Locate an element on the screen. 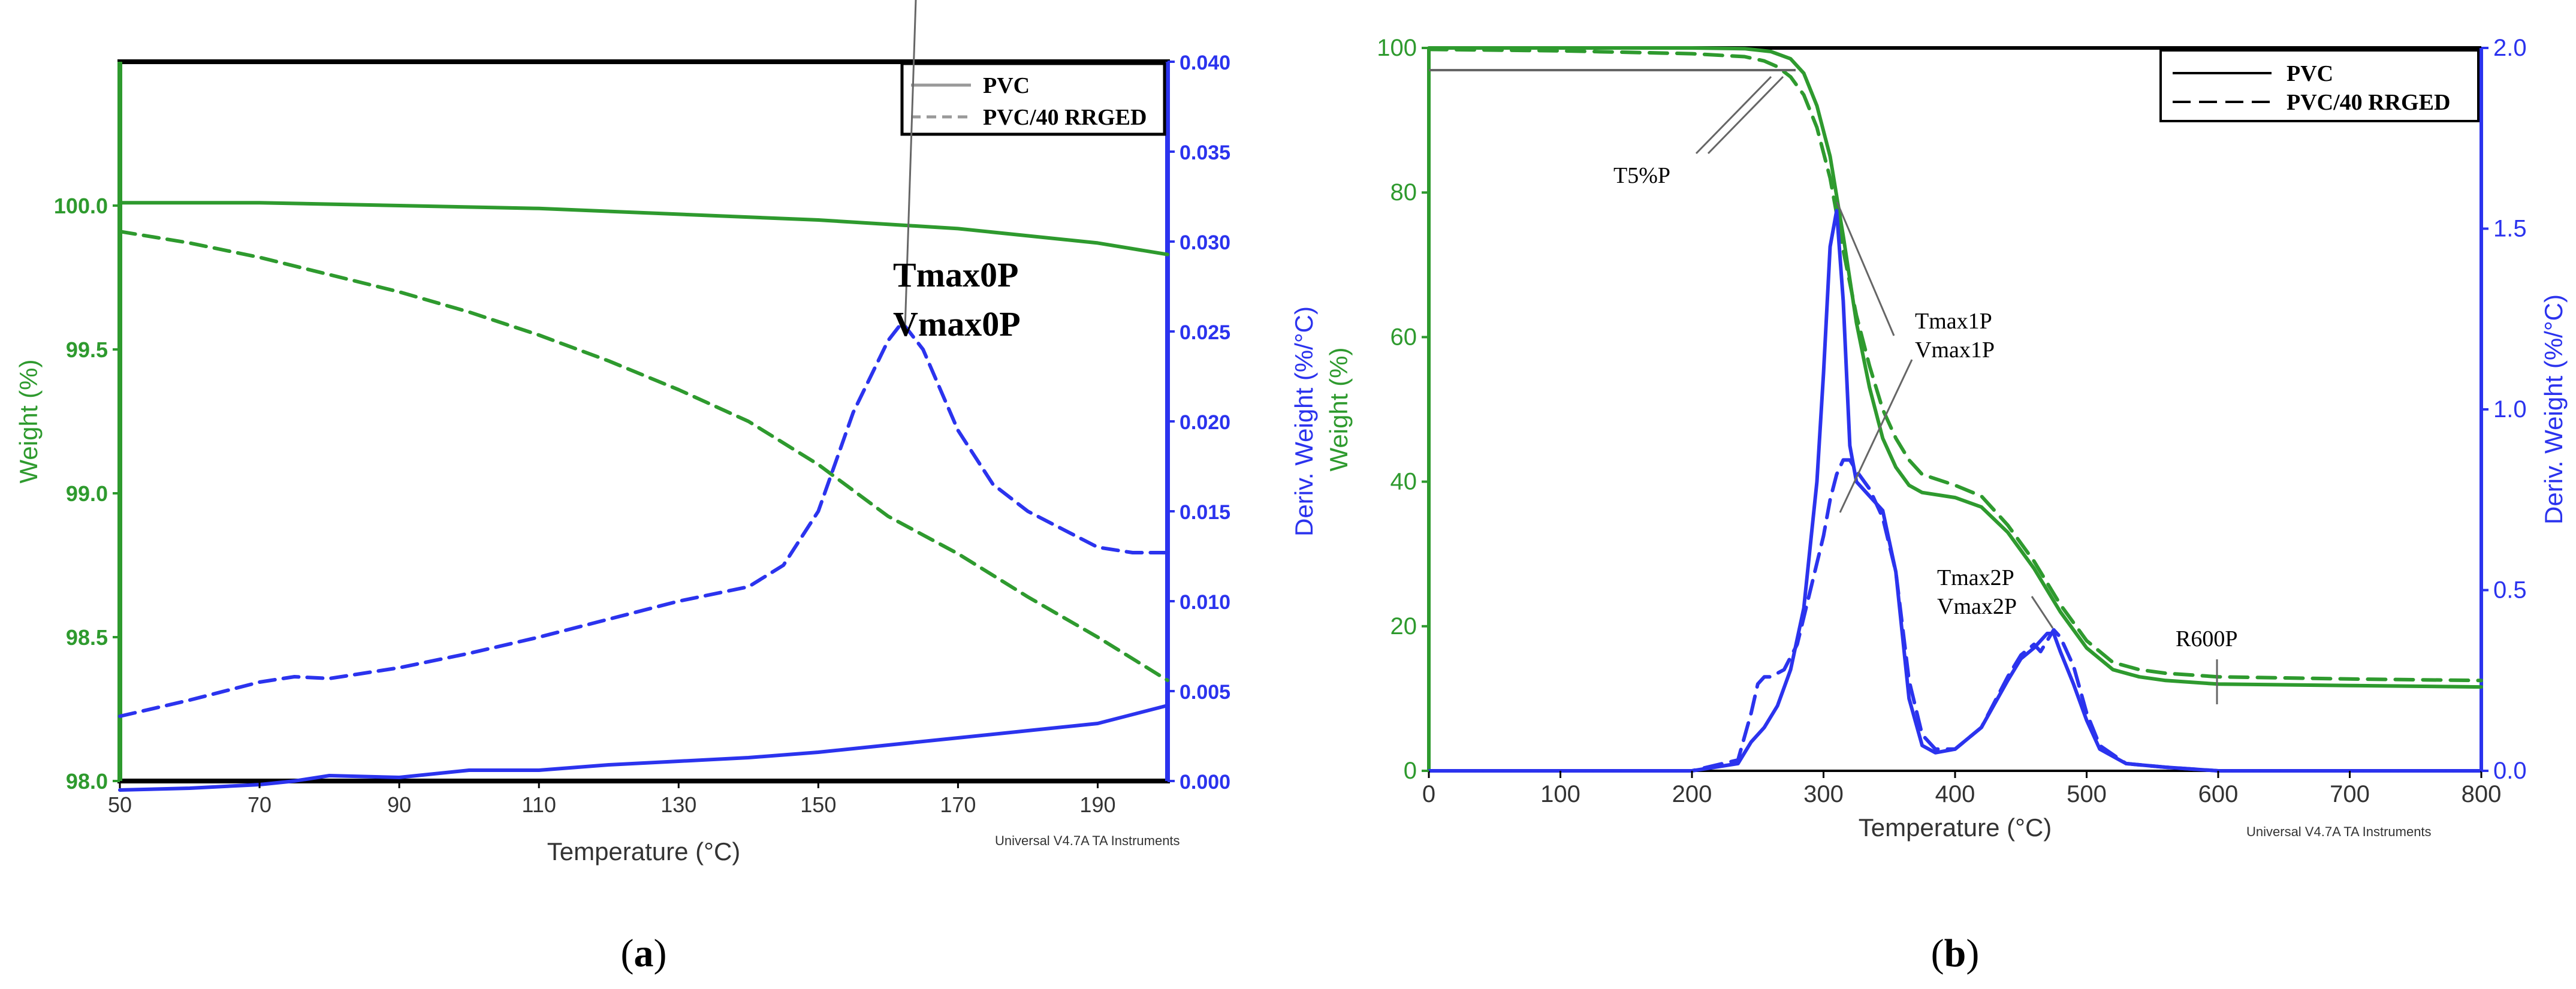 Image resolution: width=2576 pixels, height=989 pixels. y-right-tick-label: 0.0 is located at coordinates (2510, 771).